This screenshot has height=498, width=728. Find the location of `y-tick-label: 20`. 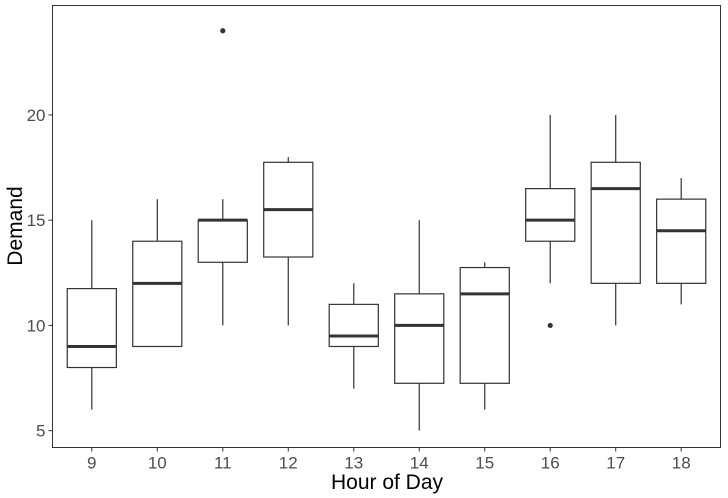

y-tick-label: 20 is located at coordinates (36, 115).